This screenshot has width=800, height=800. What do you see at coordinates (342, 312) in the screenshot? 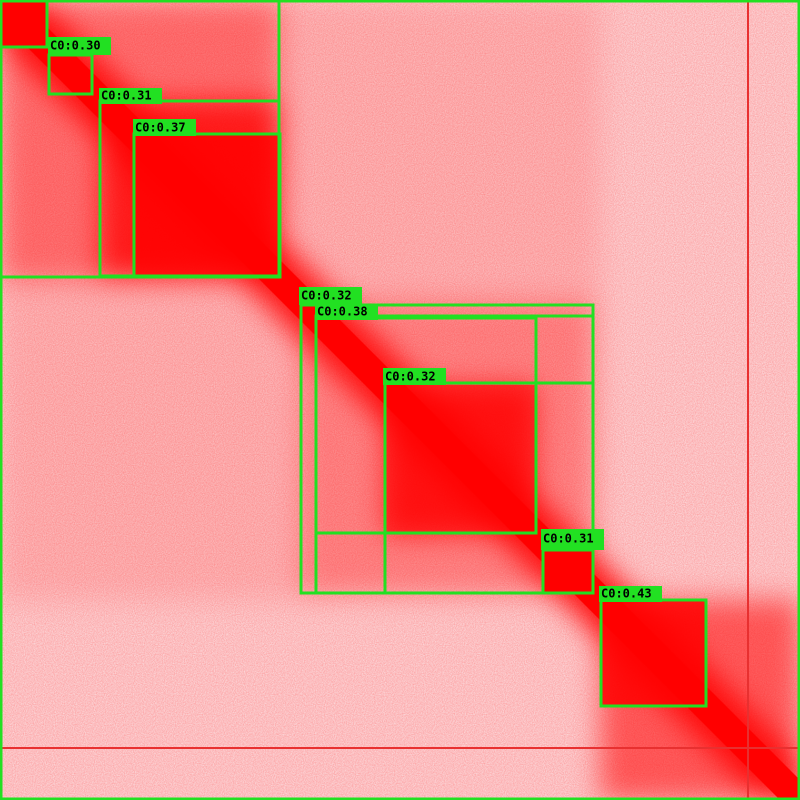
I see `detection-label: C0:0.38` at bounding box center [342, 312].